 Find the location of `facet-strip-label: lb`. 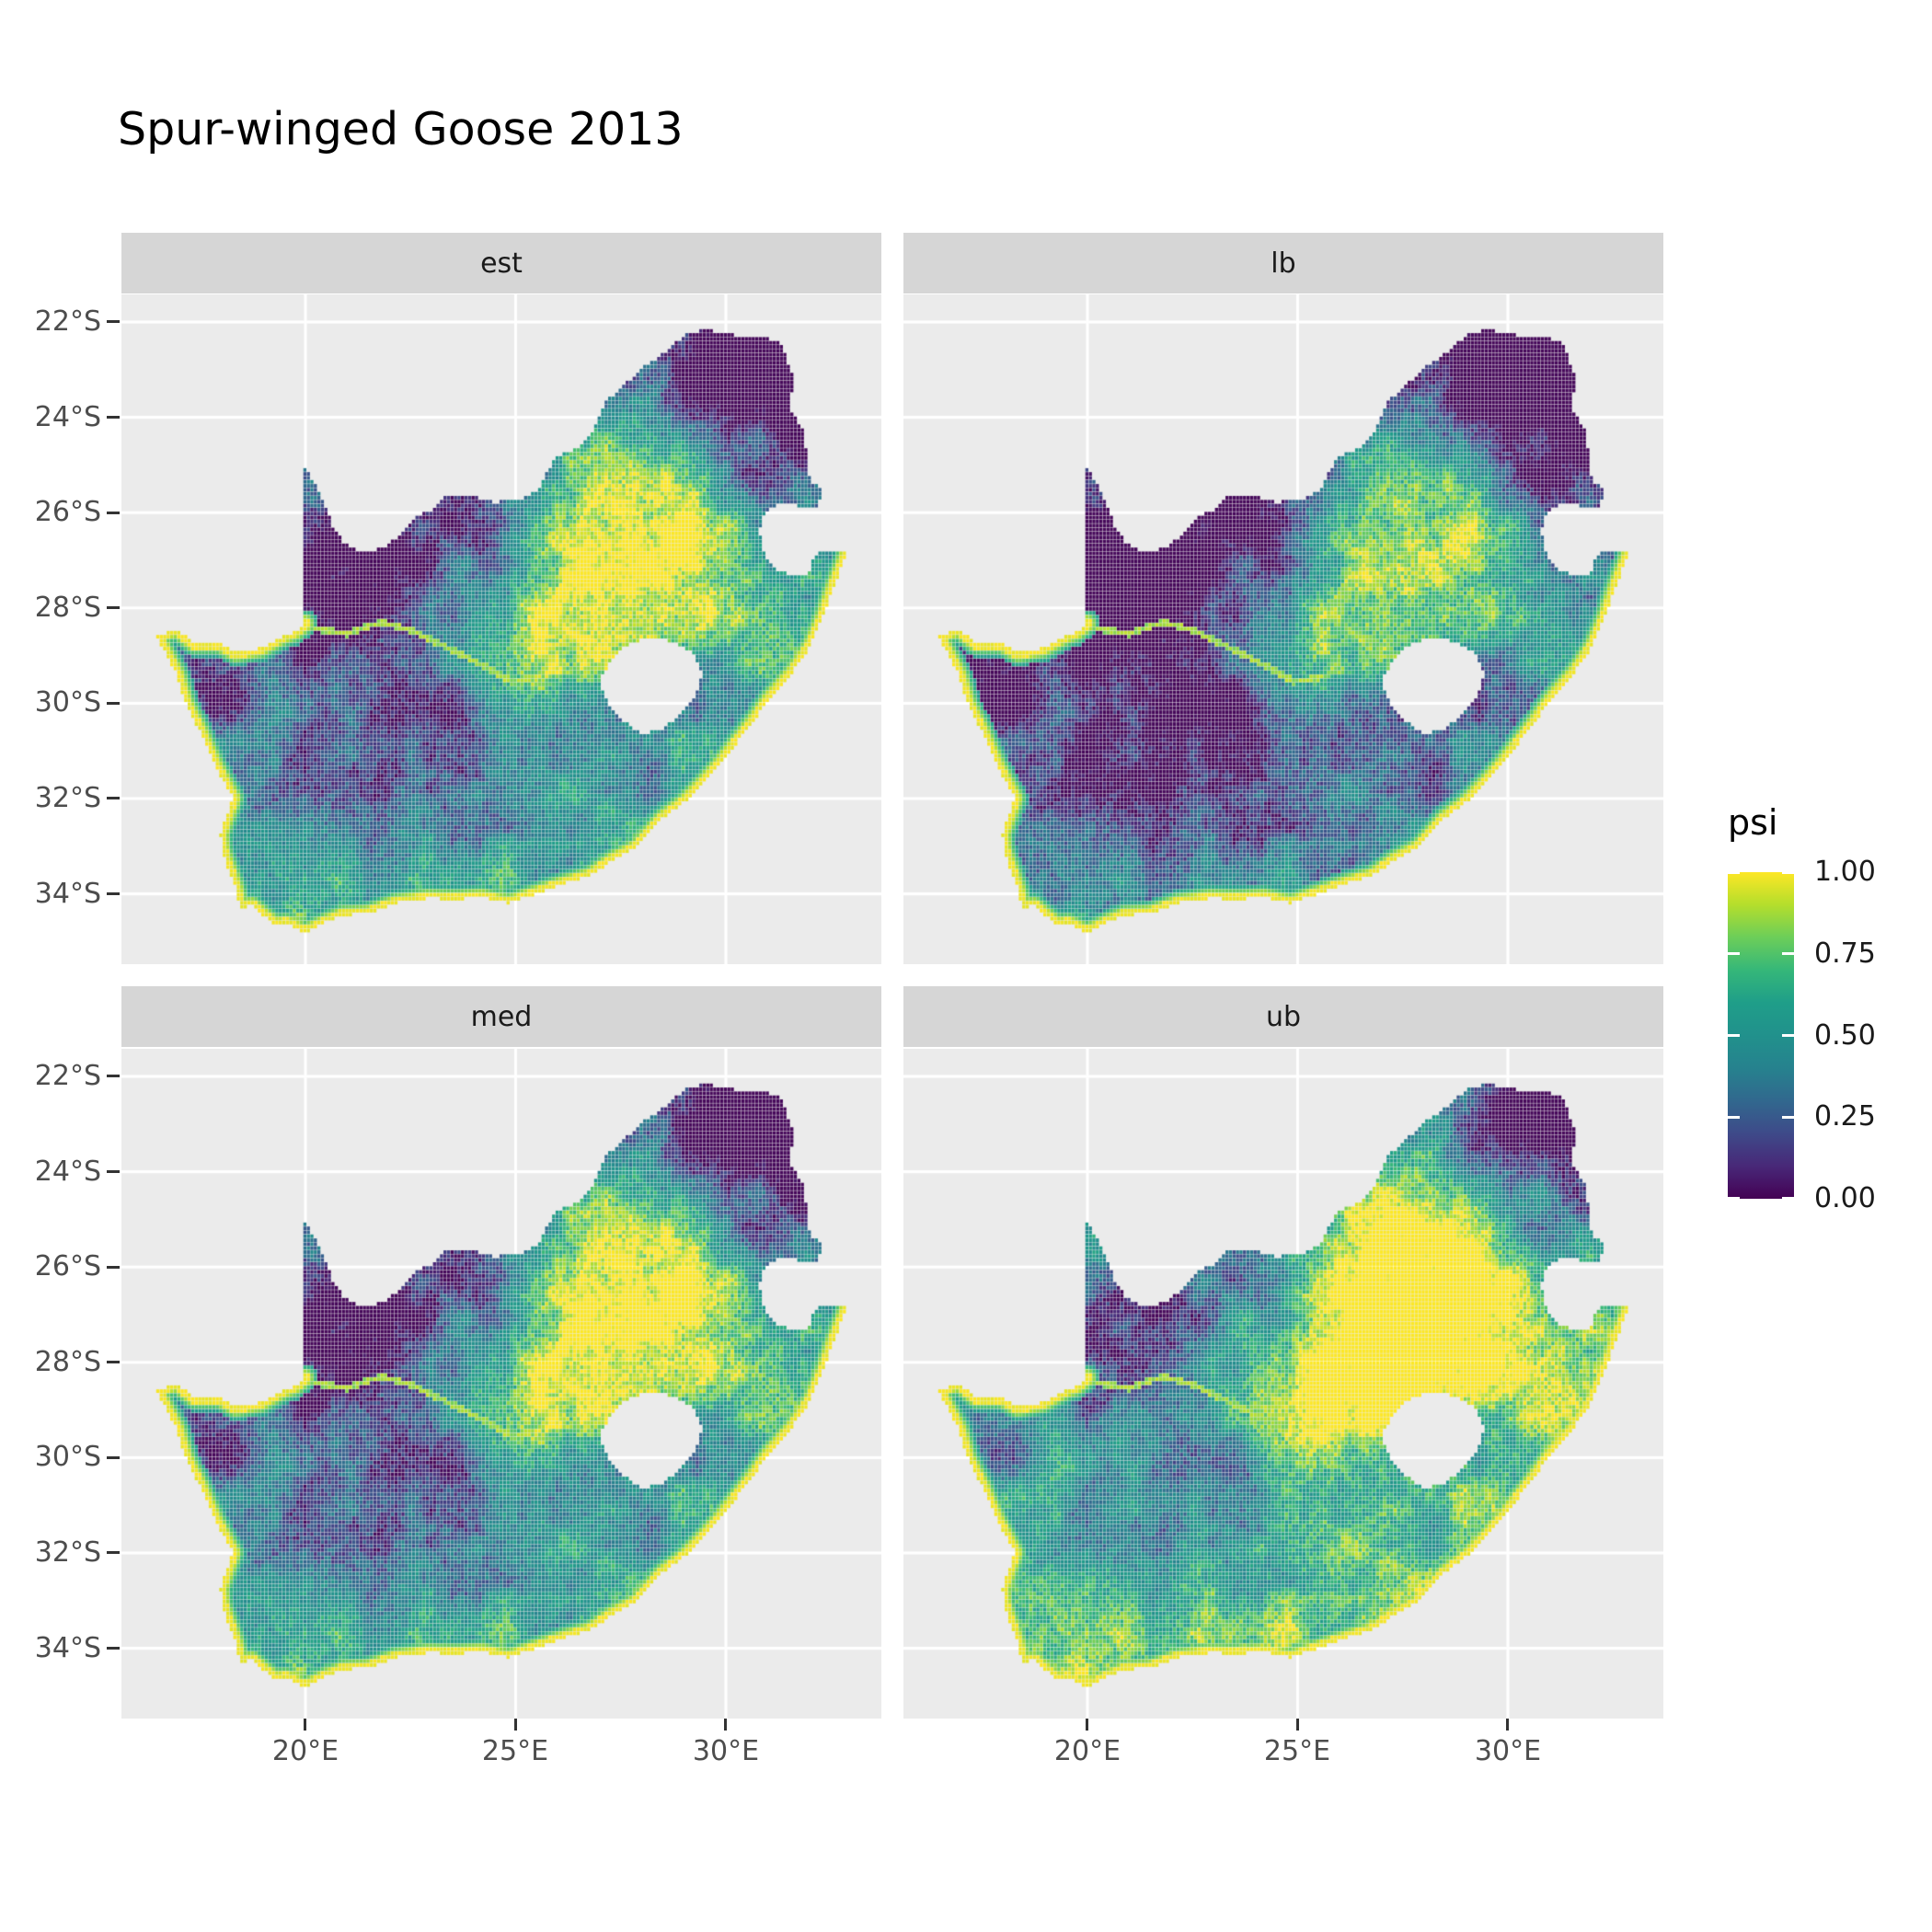

facet-strip-label: lb is located at coordinates (1283, 263).